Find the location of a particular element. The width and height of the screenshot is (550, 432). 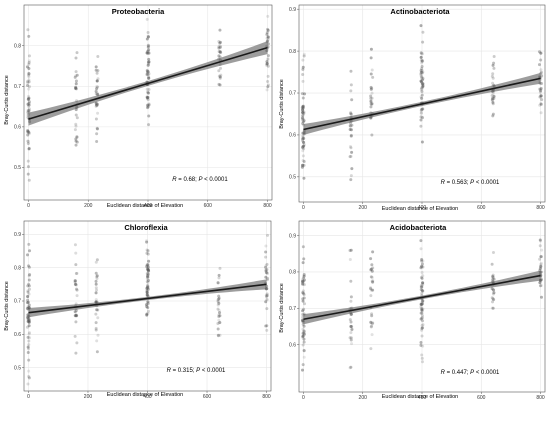

y-tick-label: 0.8 is located at coordinates (292, 273).